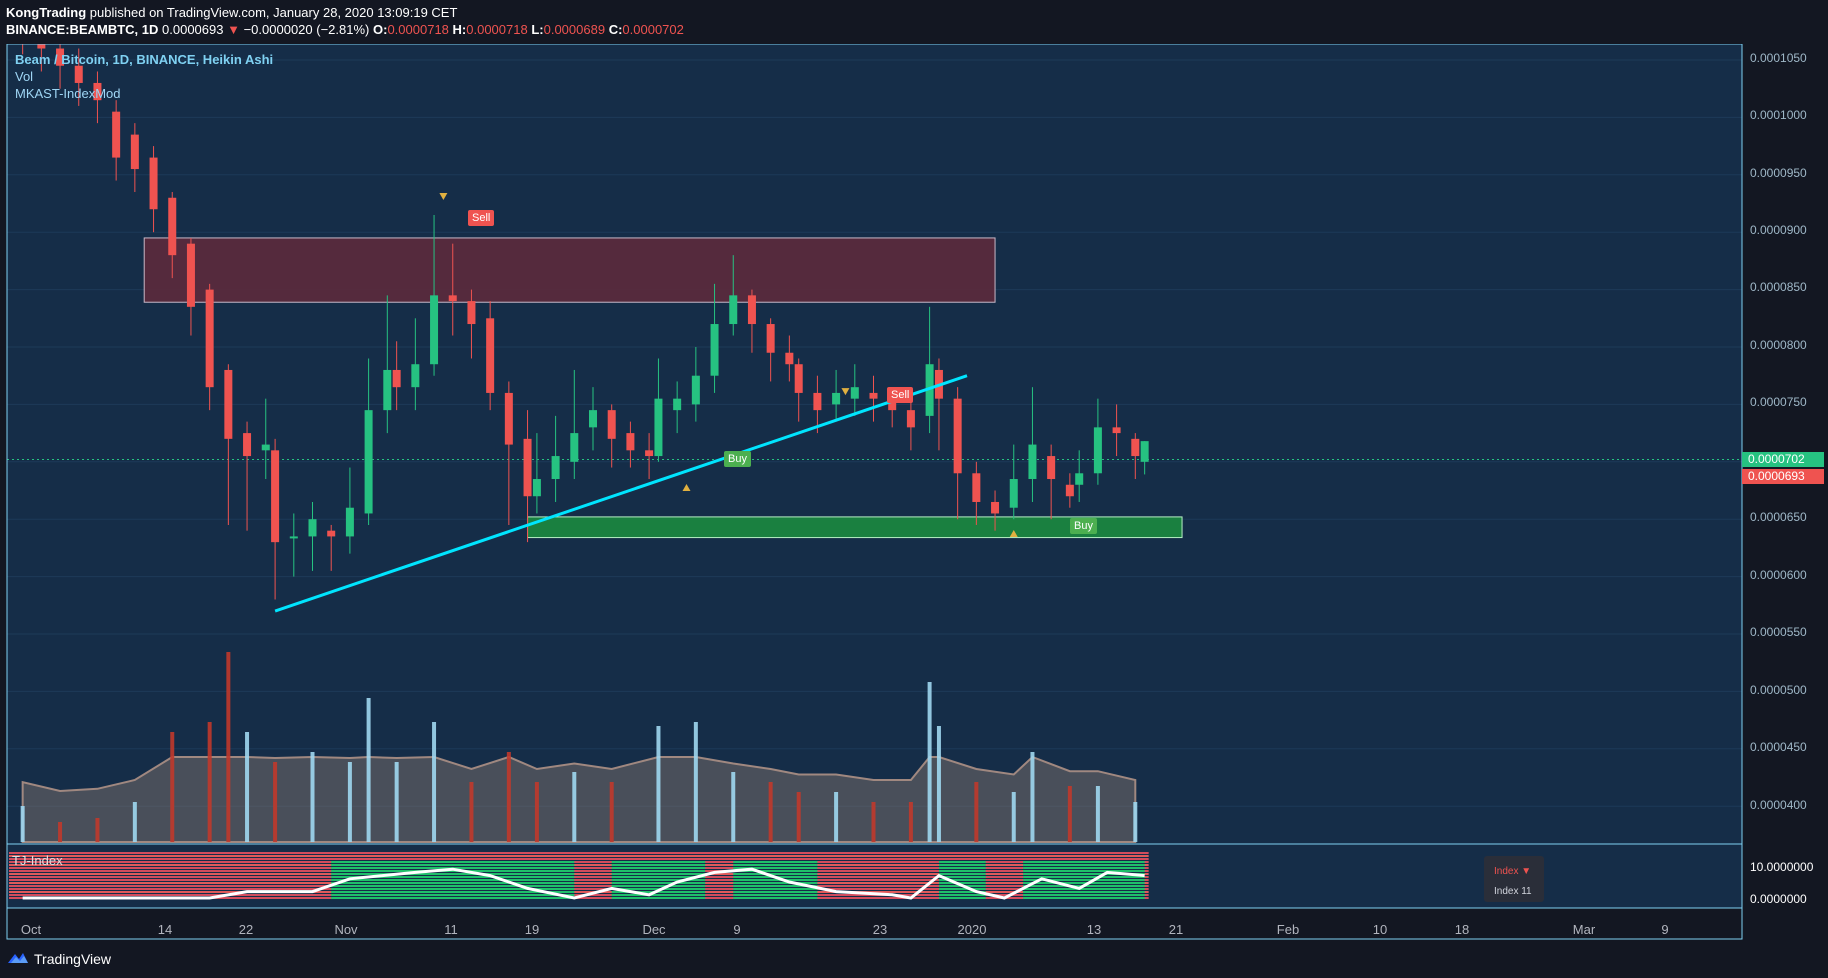  What do you see at coordinates (1778, 115) in the screenshot?
I see `price-tick: 0.0001000` at bounding box center [1778, 115].